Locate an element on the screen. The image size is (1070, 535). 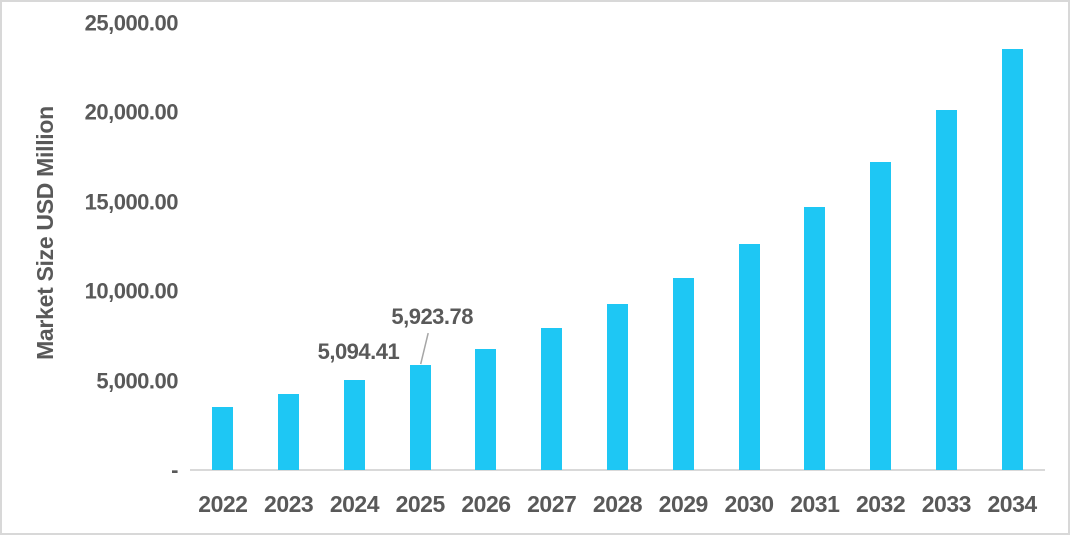
data-label-2024: 5,094.41 is located at coordinates (358, 351).